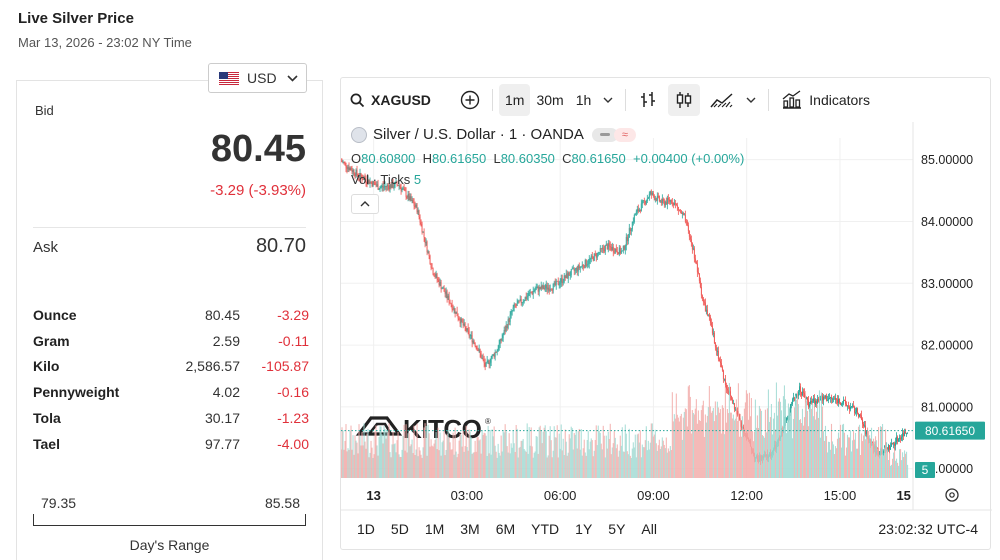  I want to click on currency-select: USD, so click(257, 78).